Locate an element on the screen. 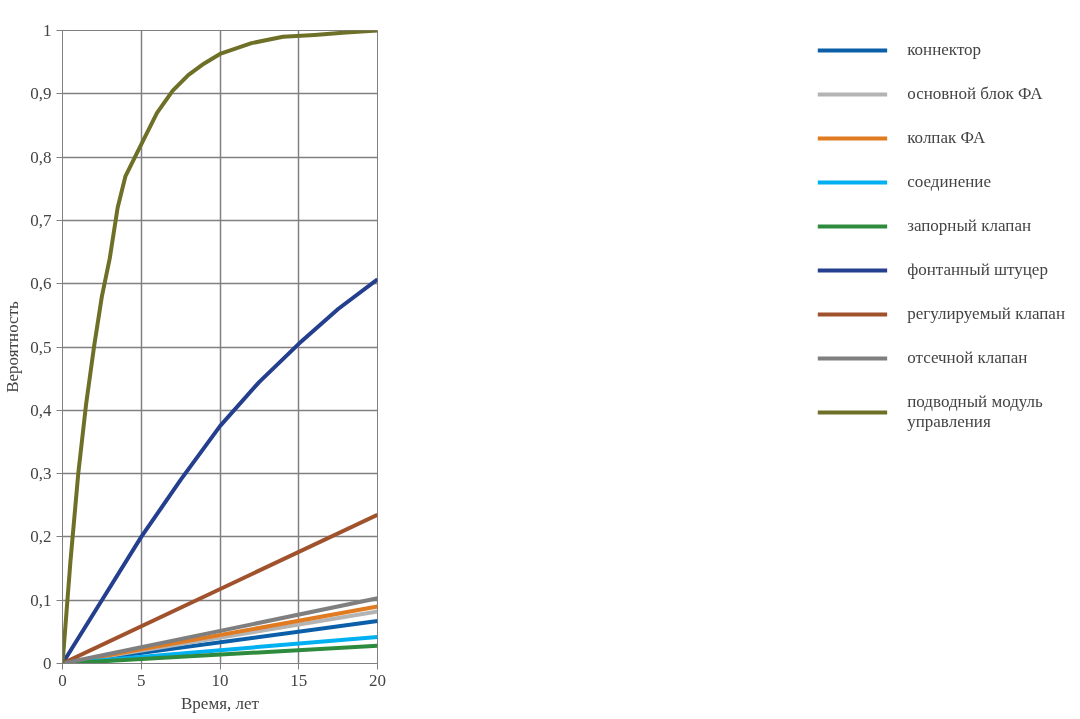 The height and width of the screenshot is (719, 1080). y-tick-label: 0,7 is located at coordinates (41, 220).